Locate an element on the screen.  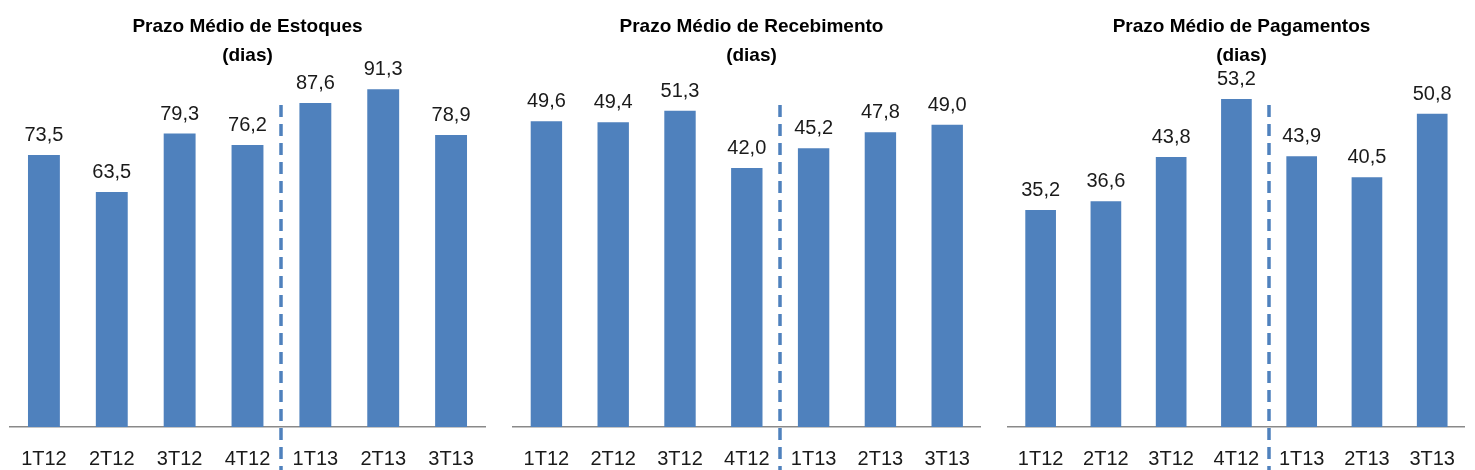
data-label: 78,9 is located at coordinates (451, 114).